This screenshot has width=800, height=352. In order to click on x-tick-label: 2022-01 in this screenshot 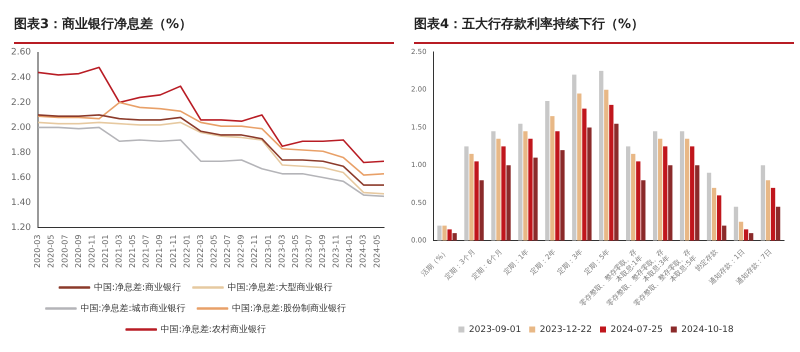, I will do `click(187, 251)`.